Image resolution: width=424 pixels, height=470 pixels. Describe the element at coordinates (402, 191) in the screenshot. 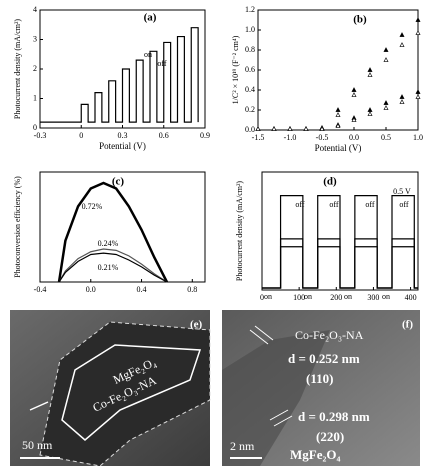

I see `annotation: 0.5 V` at that location.